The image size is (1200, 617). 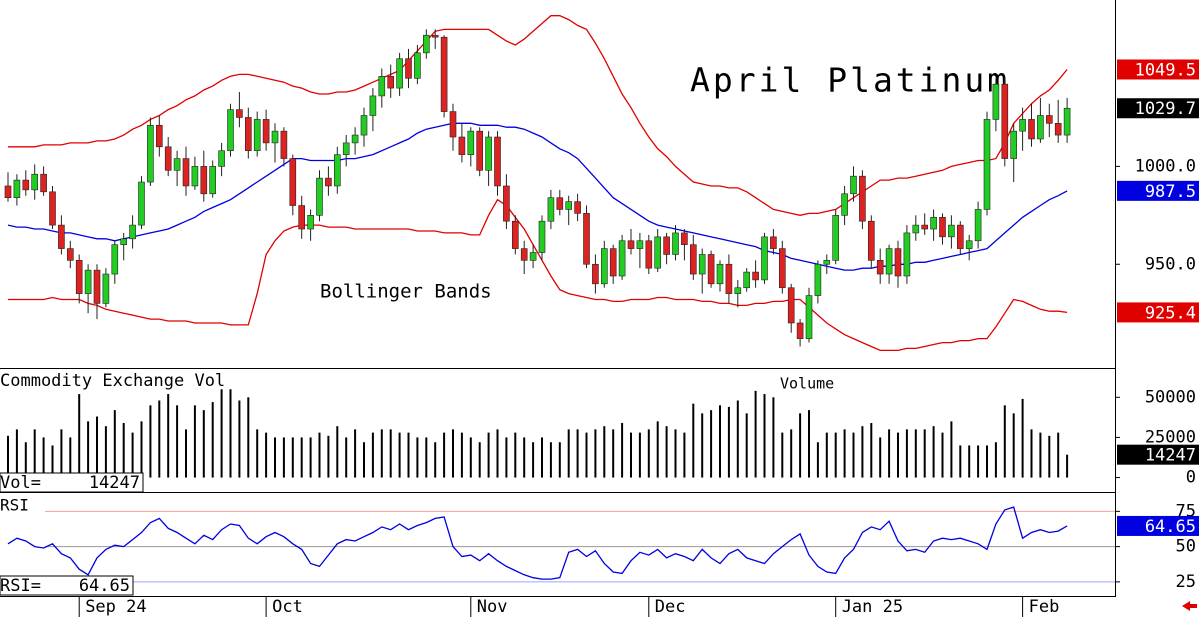 I want to click on scroll-arrow, so click(x=1189, y=606).